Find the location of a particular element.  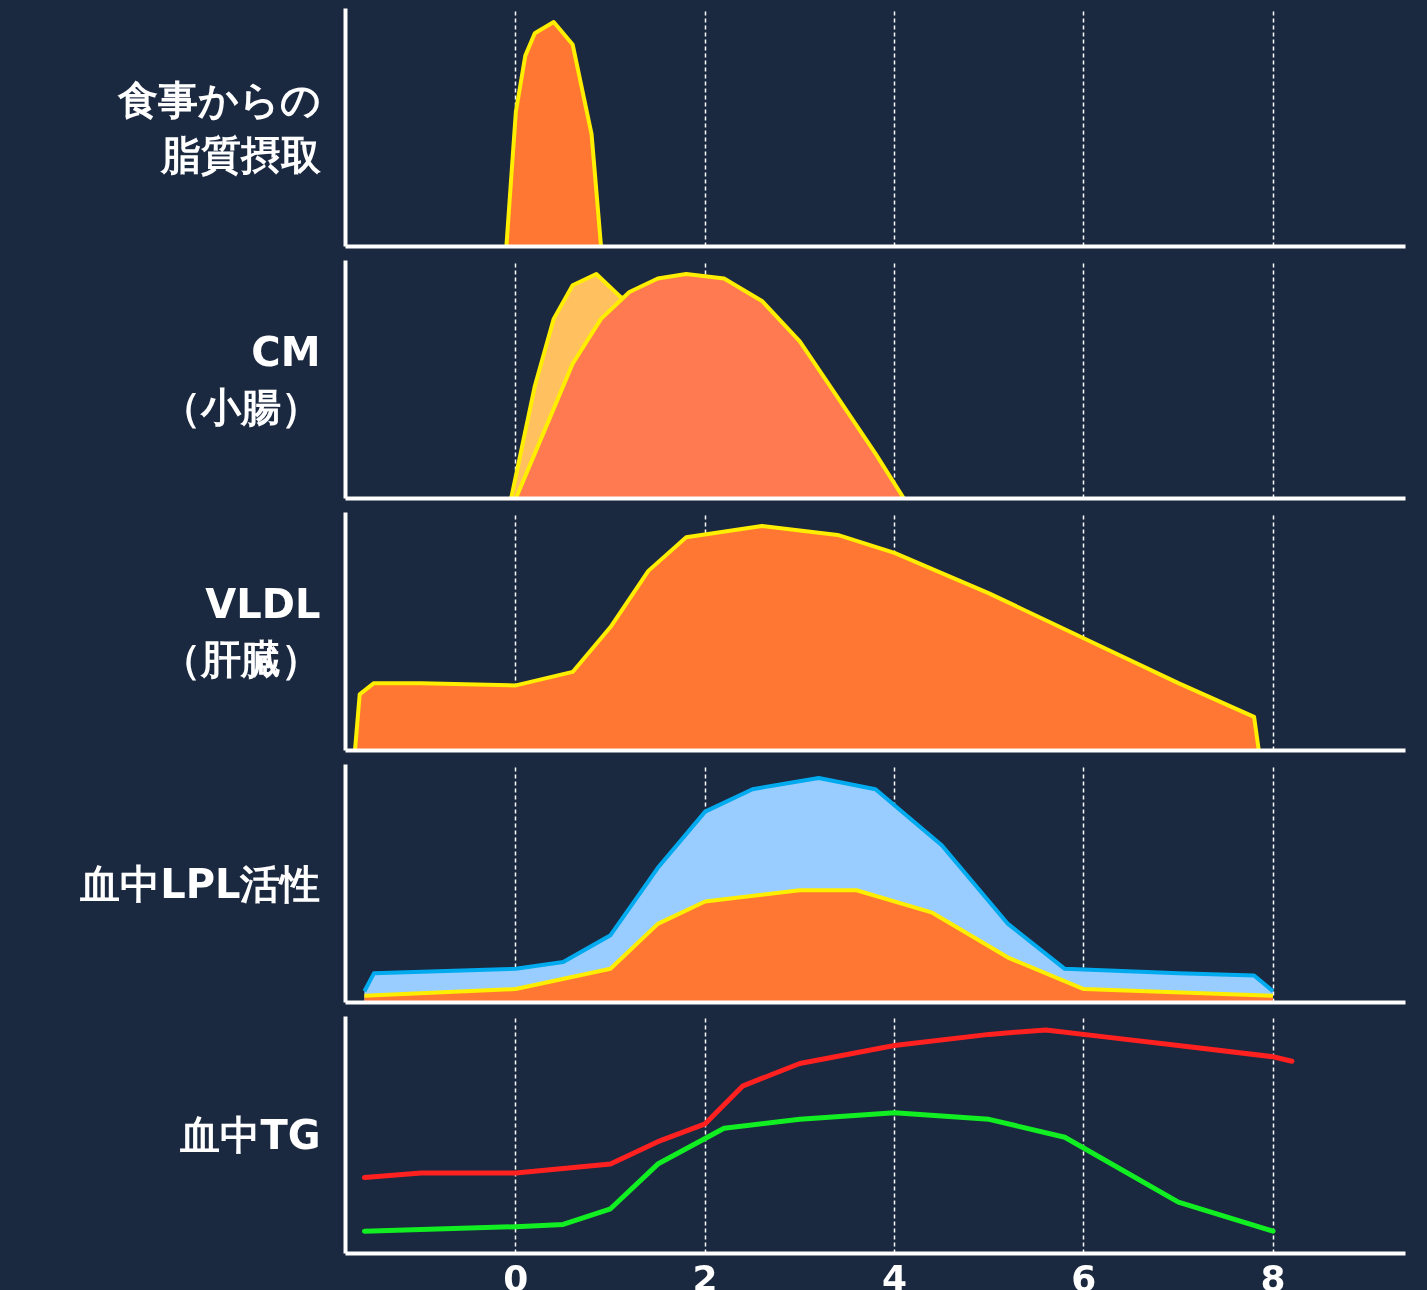

y-axis-title: 食事からの脂質摂取 is located at coordinates (218, 127).